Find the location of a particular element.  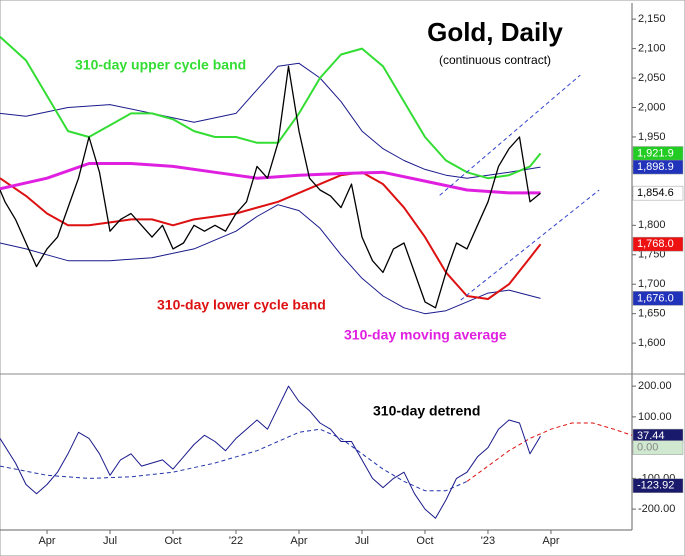

y-tick-label: 2,050 is located at coordinates (652, 78).